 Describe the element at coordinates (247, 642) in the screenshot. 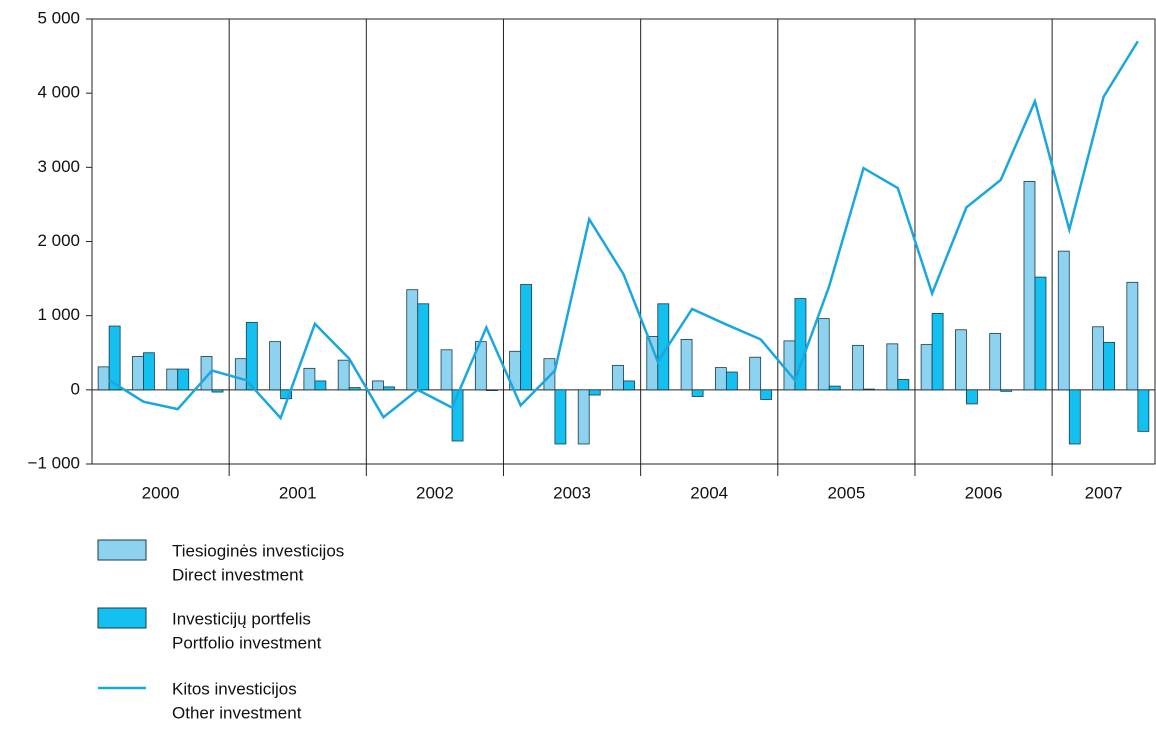

I see `legend-label: Portfolio investment` at that location.